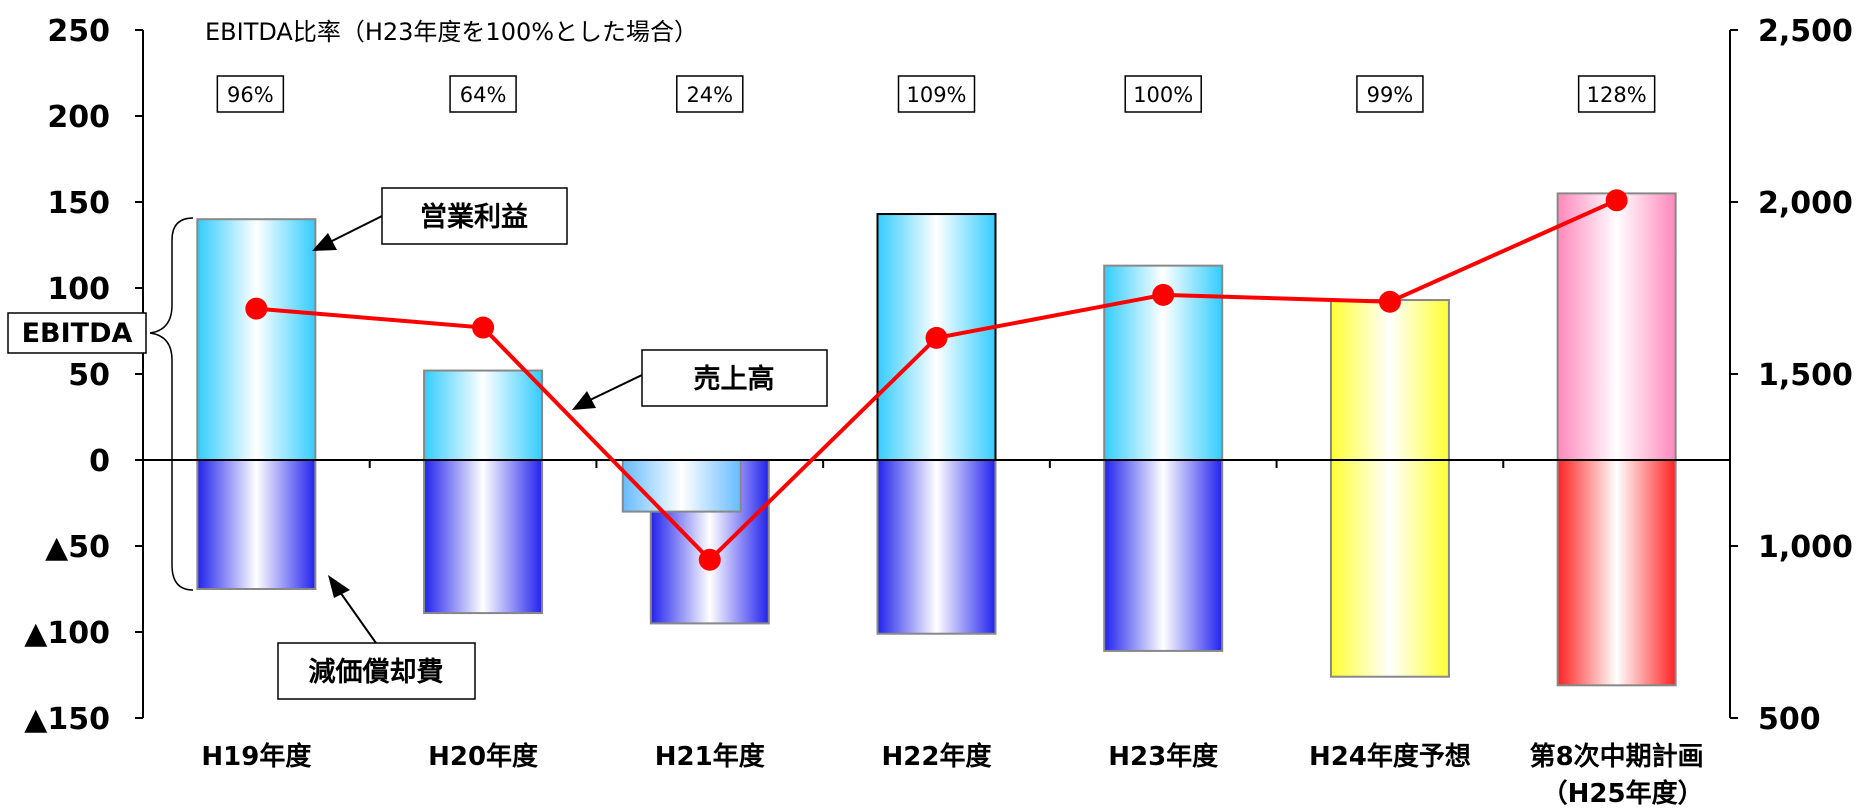  What do you see at coordinates (356, 229) in the screenshot?
I see `operating-profit-arrow-line` at bounding box center [356, 229].